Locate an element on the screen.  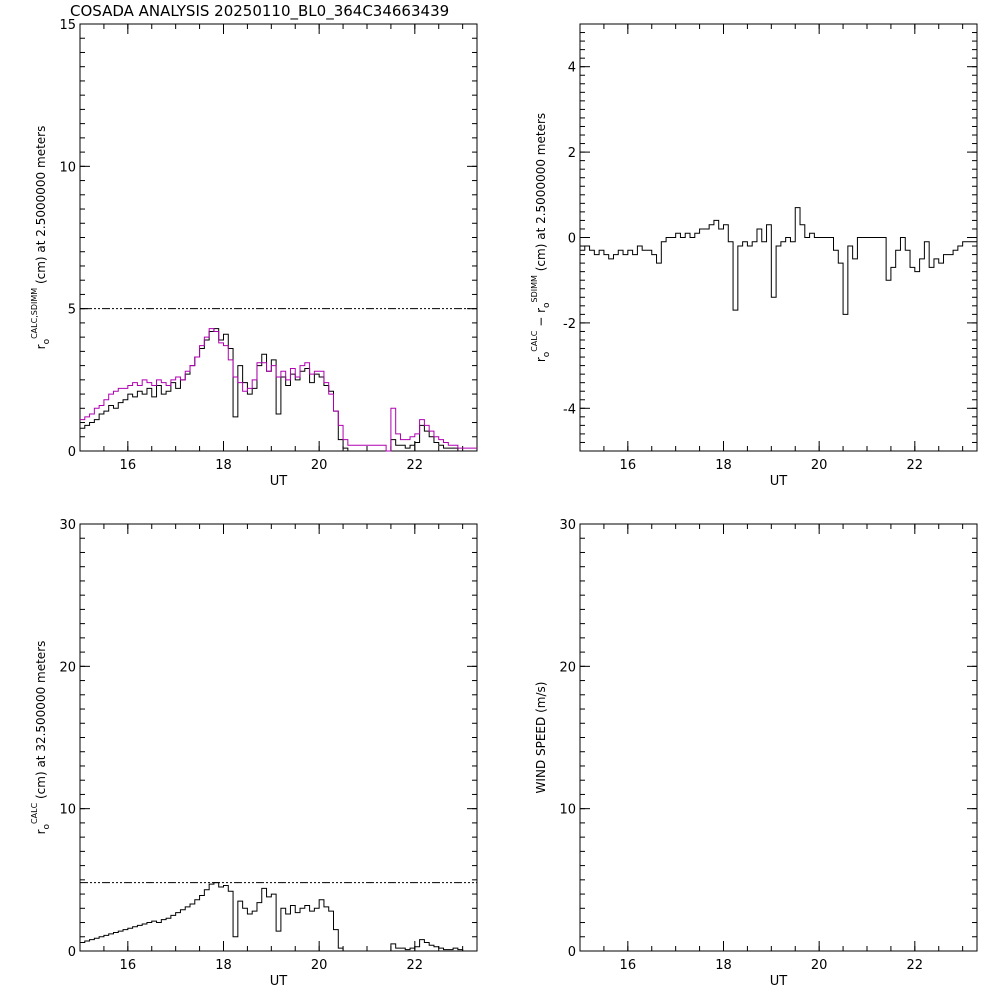
y-label-rest: (cm) at 32.500000 meters is located at coordinates (41, 722).